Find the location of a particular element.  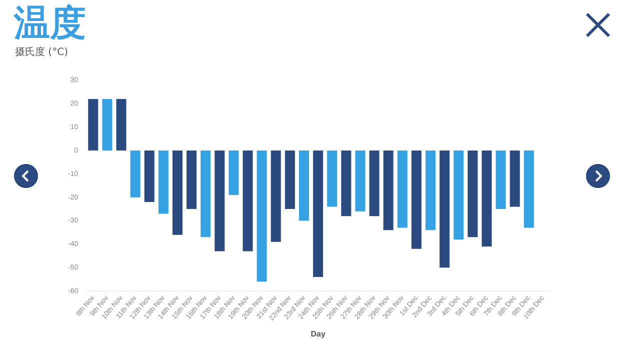

x-axis-title: Day is located at coordinates (318, 333).